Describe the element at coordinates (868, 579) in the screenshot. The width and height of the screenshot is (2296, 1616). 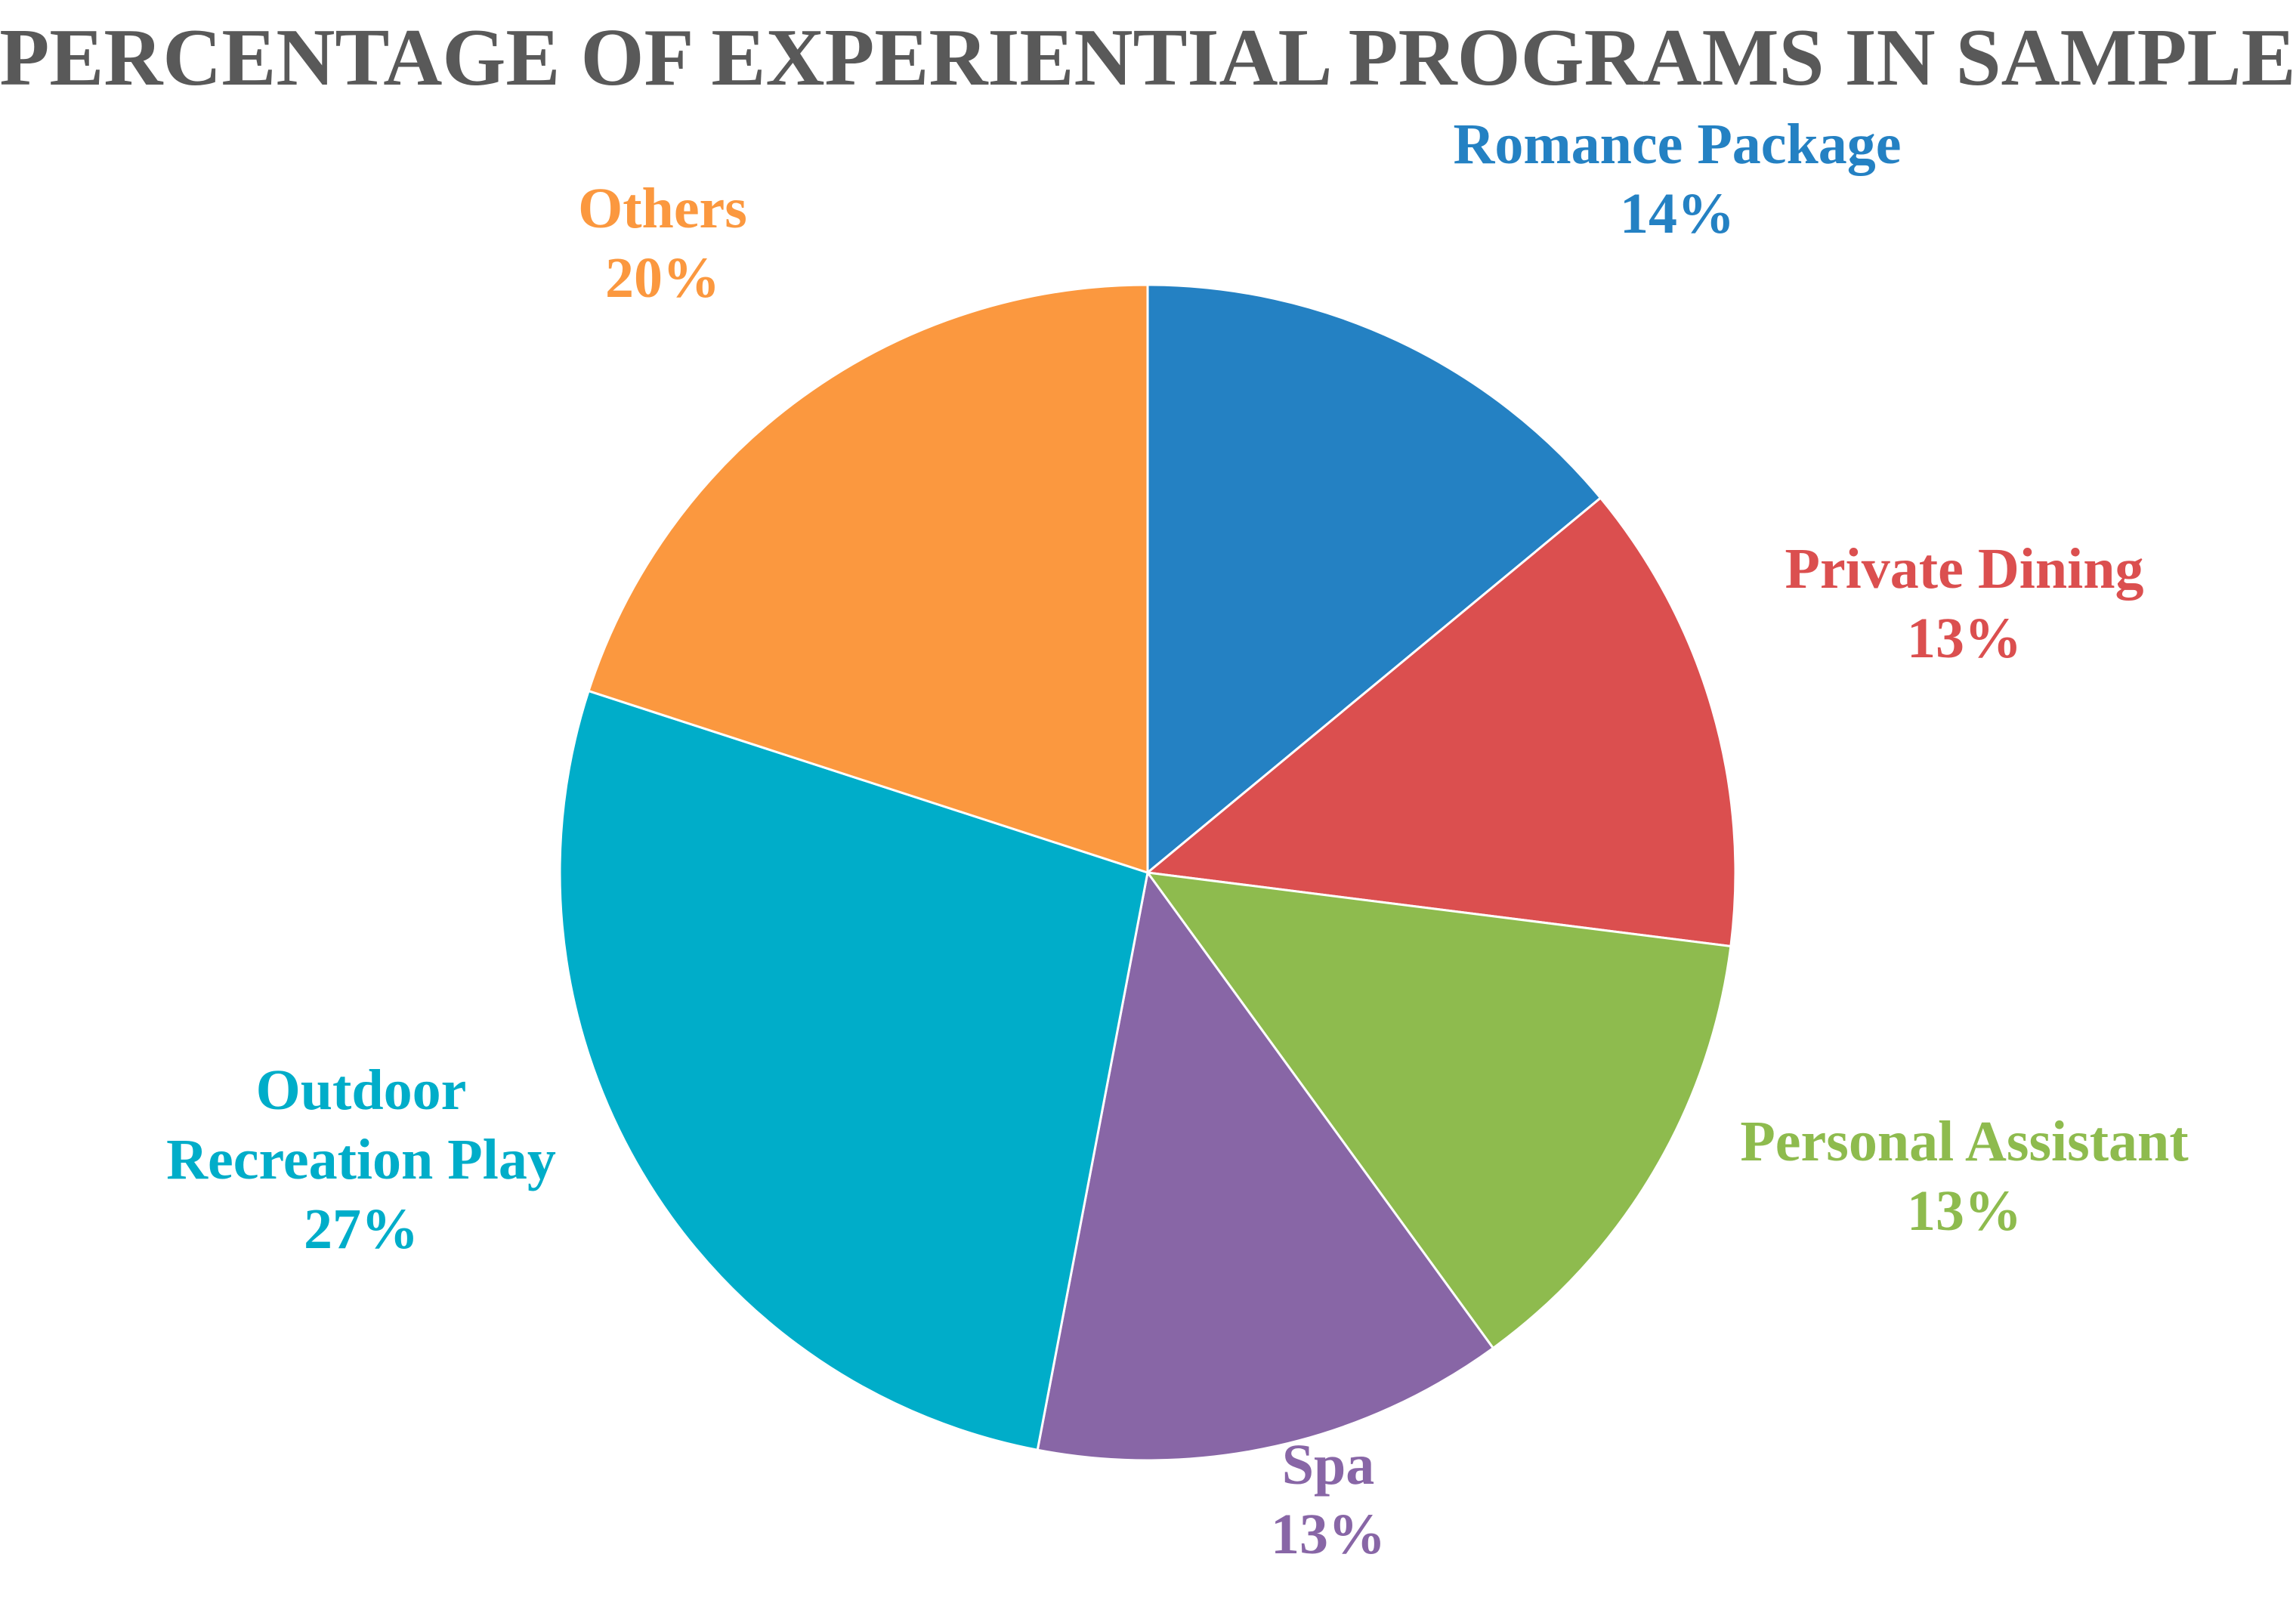
I see `pie-slice-others` at that location.